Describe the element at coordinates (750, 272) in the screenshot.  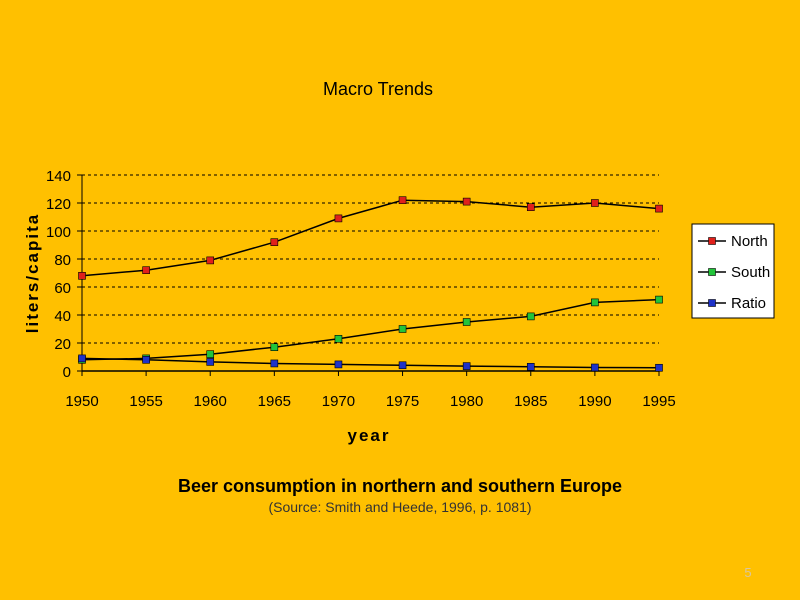
I see `legend-label-south: South` at that location.